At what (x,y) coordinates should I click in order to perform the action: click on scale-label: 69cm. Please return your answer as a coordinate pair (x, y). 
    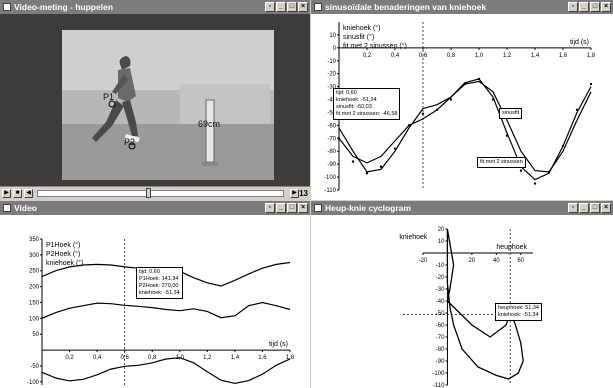
    Looking at the image, I should click on (209, 124).